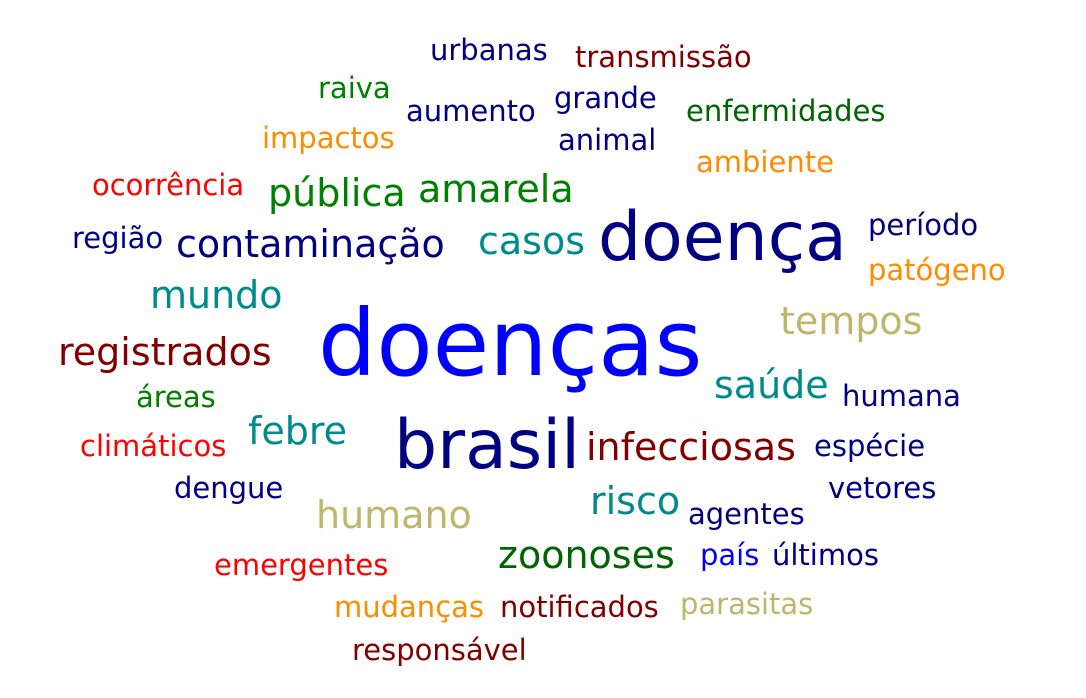 This screenshot has height=698, width=1086. Describe the element at coordinates (471, 111) in the screenshot. I see `word-aumento: aumento` at that location.